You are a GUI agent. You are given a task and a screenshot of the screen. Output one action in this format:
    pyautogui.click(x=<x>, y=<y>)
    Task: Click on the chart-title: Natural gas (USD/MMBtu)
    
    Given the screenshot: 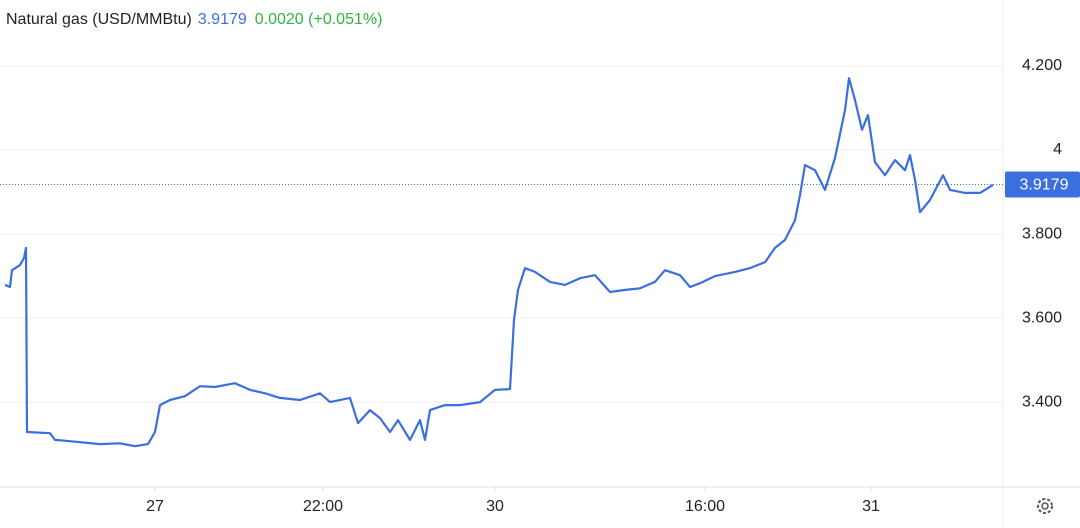 What is the action you would take?
    pyautogui.click(x=99, y=19)
    